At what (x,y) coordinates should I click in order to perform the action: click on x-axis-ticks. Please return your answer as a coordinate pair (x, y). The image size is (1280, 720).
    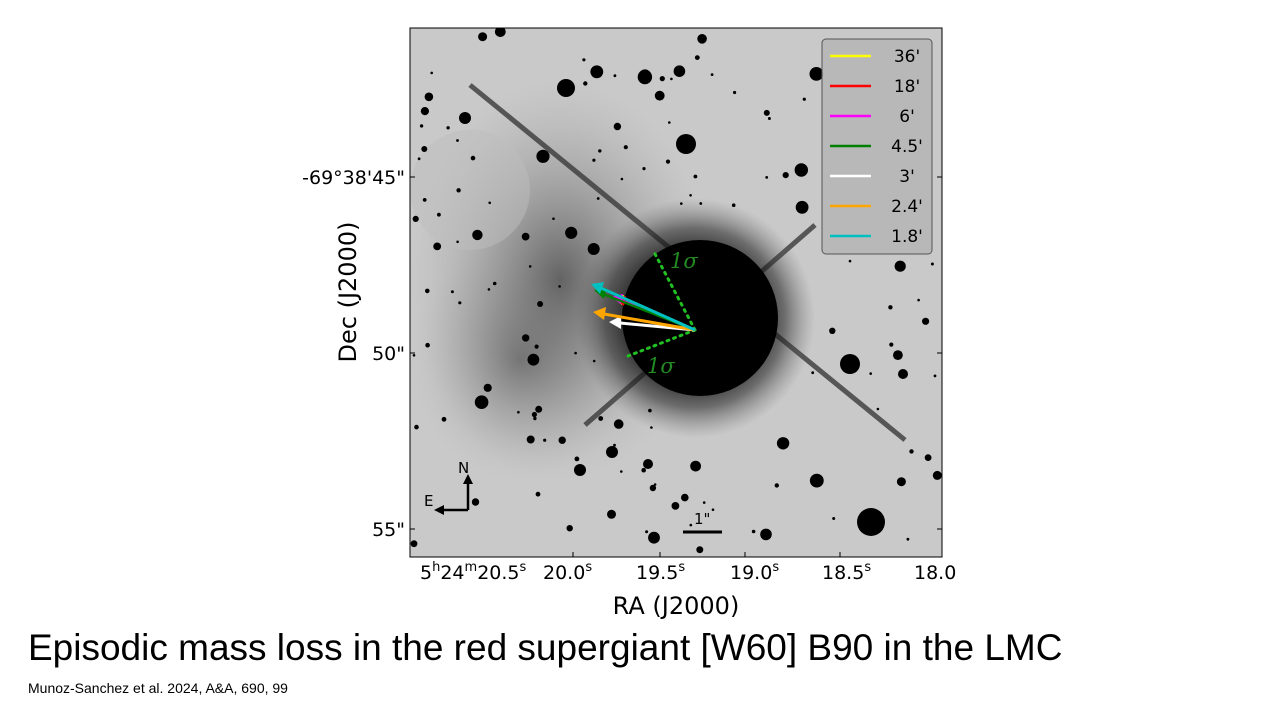
    Looking at the image, I should click on (757, 554).